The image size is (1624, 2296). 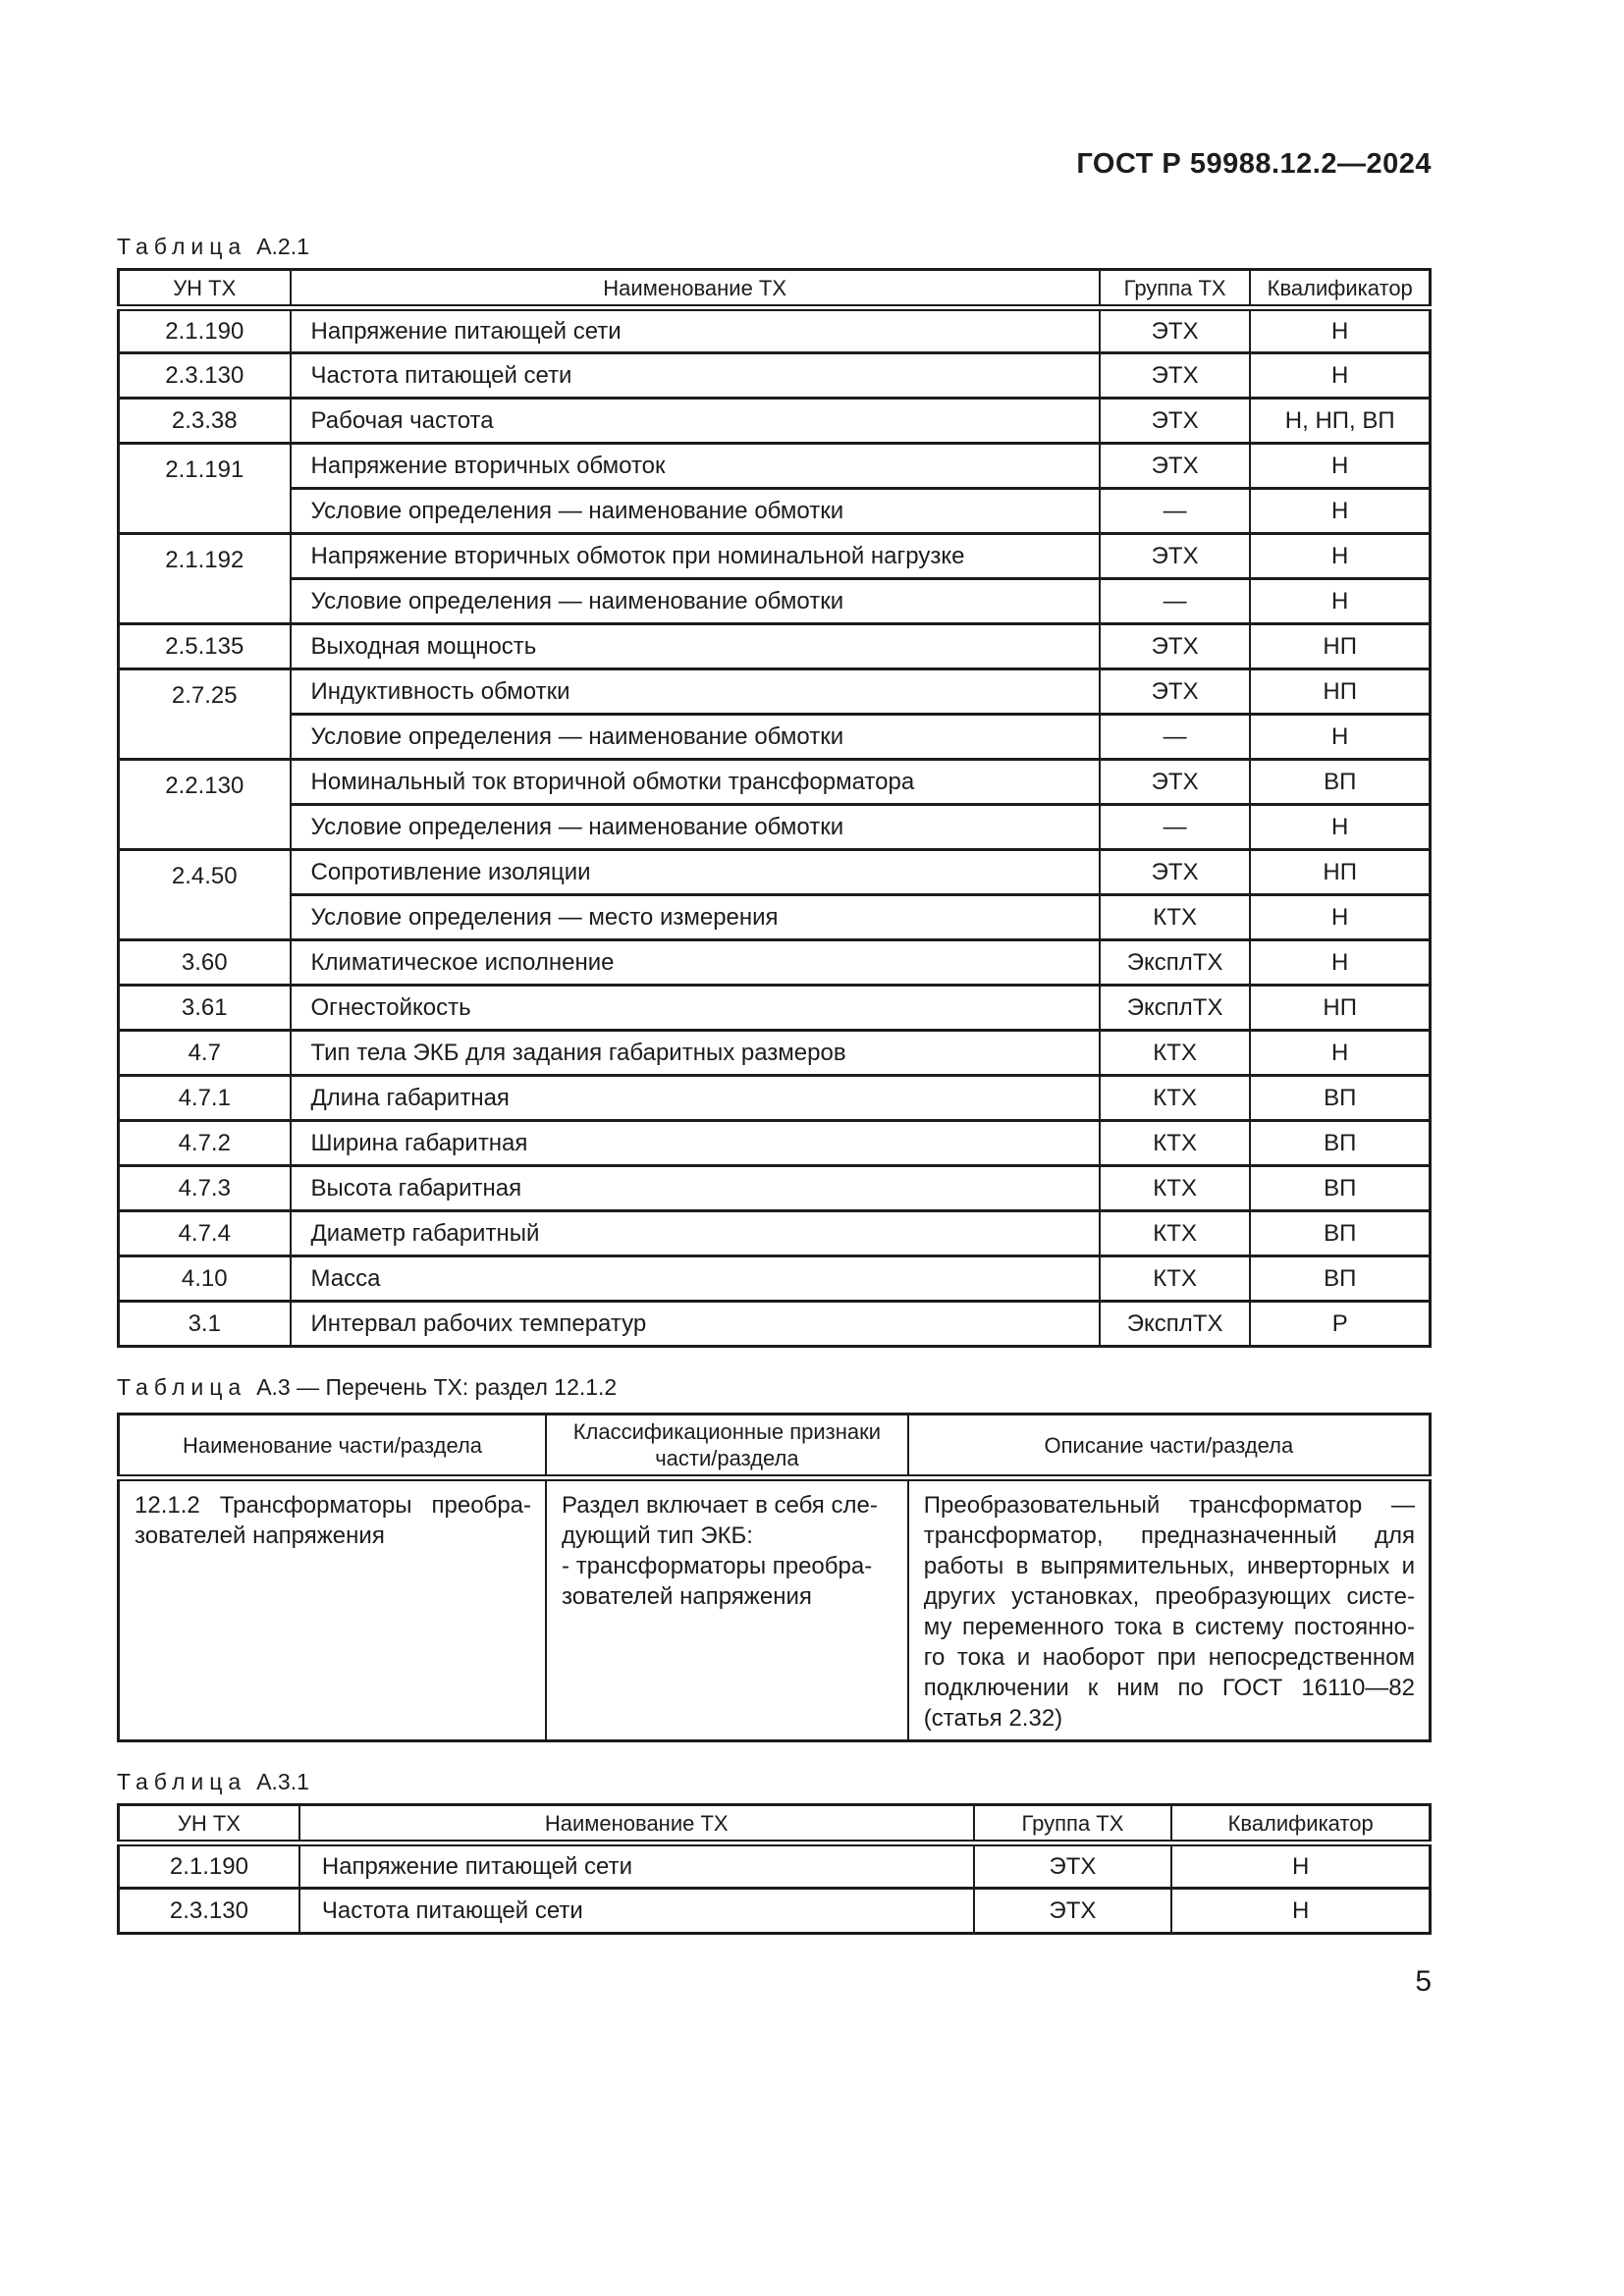 I want to click on cell-un: 2.7.25, so click(x=204, y=714).